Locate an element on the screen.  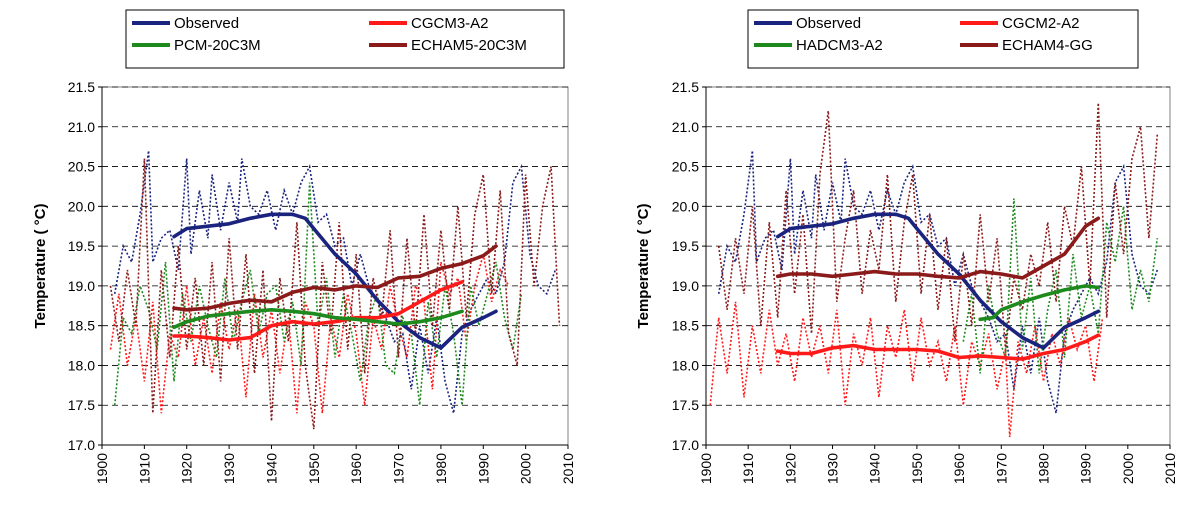
series-line-cgcm3-a2-smoothed is located at coordinates (318, 311).